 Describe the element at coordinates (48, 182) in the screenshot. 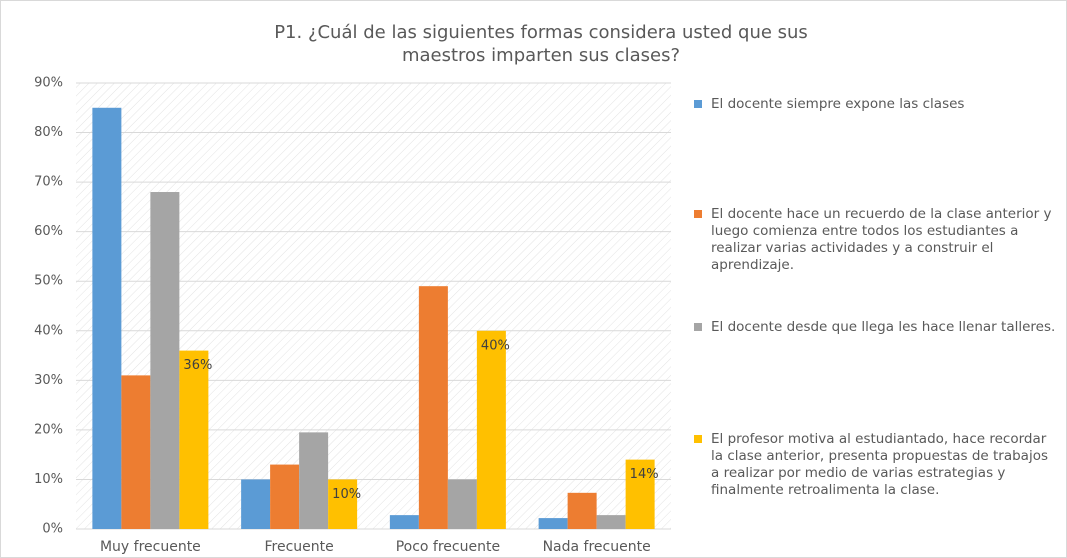

I see `y-tick-label: 70%` at that location.